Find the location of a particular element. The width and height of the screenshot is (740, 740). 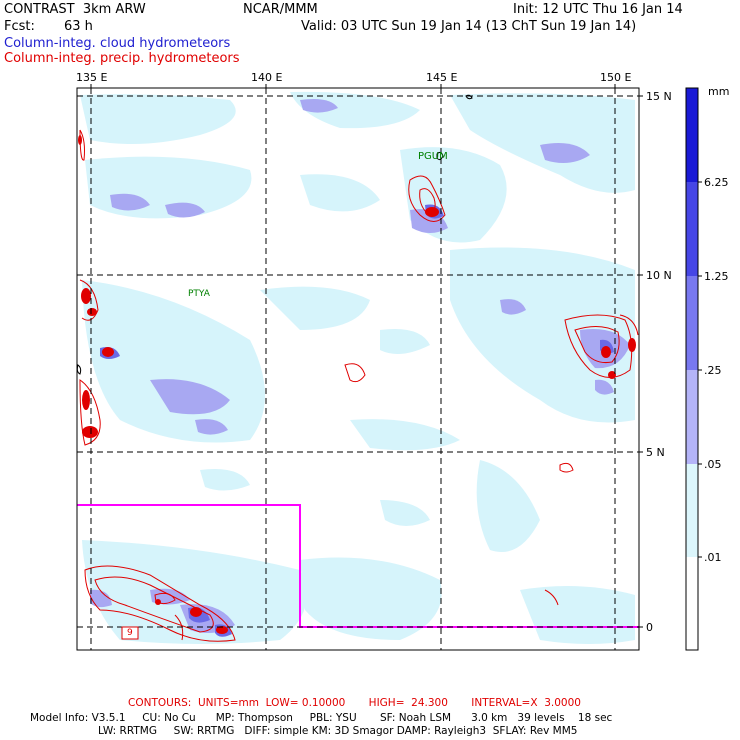

colorbar-frame is located at coordinates (692, 369).